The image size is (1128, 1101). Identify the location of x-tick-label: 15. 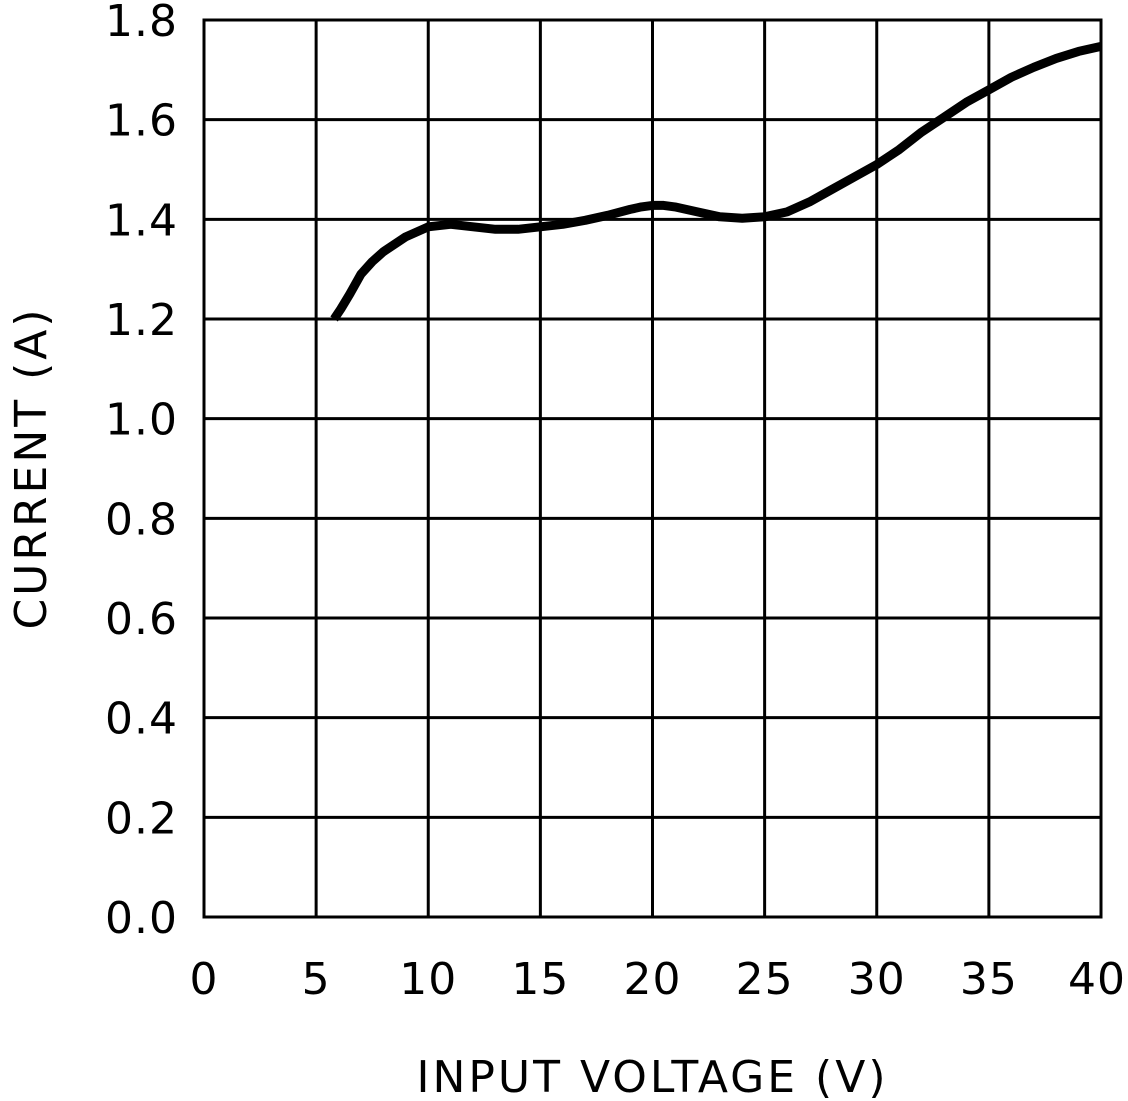
(540, 979).